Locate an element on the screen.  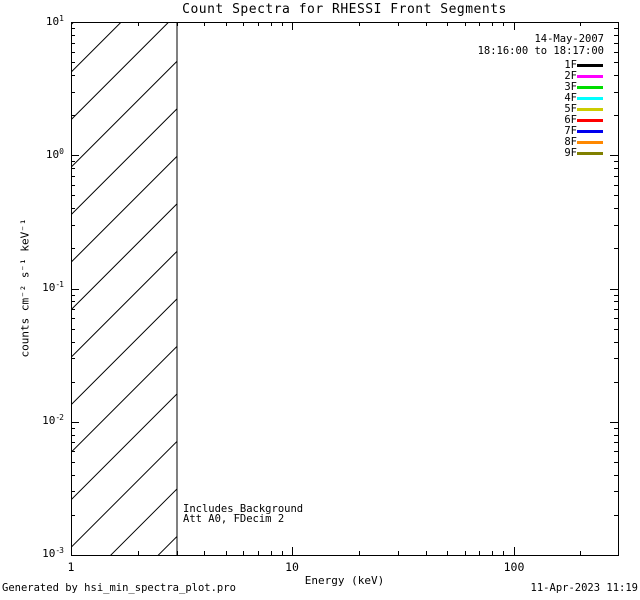
y-tick-label: 10⁻¹ is located at coordinates (53, 287).